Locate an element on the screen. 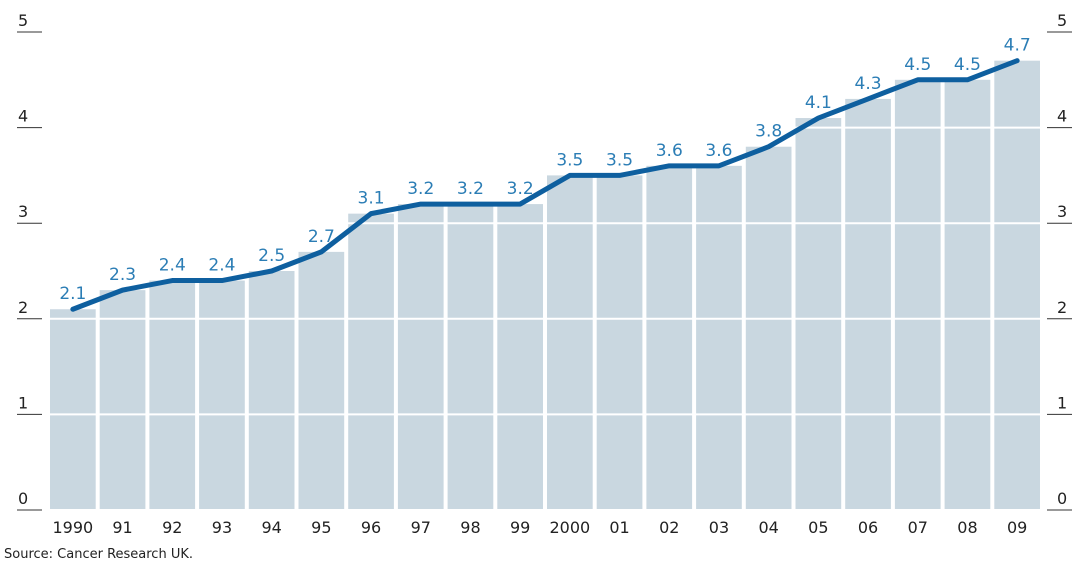 The image size is (1077, 566). y2-tick-label: 5 is located at coordinates (1062, 20).